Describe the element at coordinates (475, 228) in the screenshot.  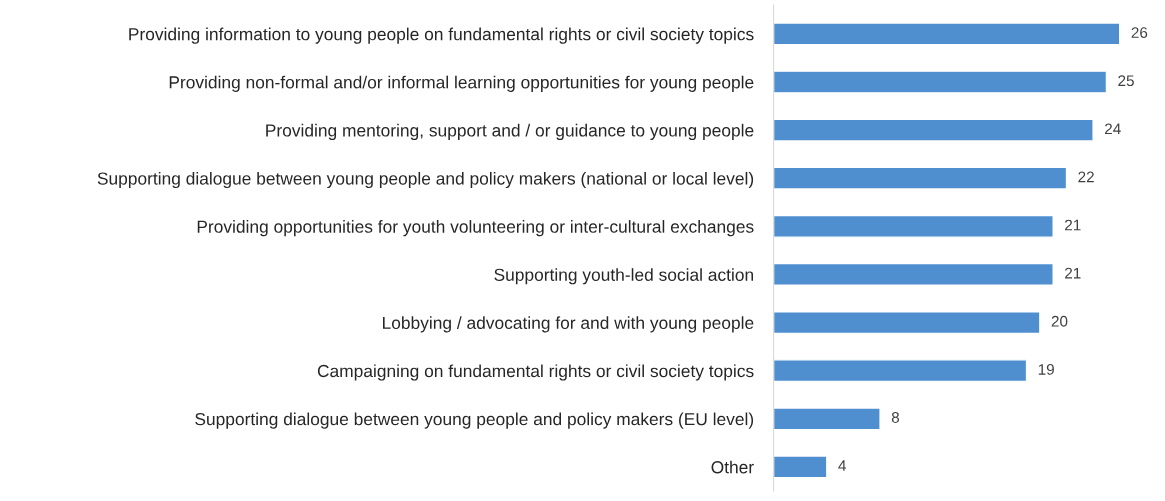
I see `y-tick-label: Providing opportunities for youth volunteering or inter-cultural exchanges` at that location.